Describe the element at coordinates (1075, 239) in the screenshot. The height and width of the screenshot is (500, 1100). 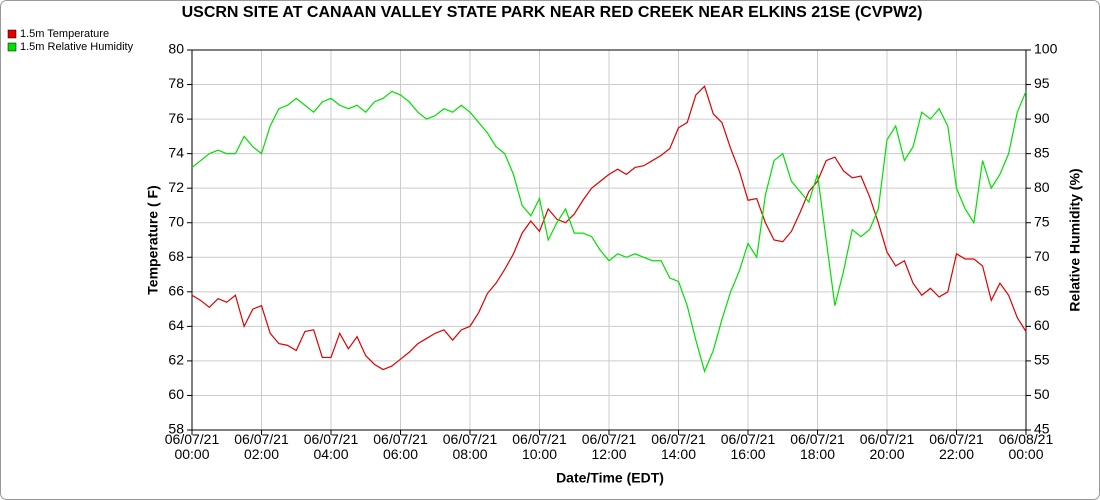
I see `y2-axis-label: Relative Humidity (%)` at that location.